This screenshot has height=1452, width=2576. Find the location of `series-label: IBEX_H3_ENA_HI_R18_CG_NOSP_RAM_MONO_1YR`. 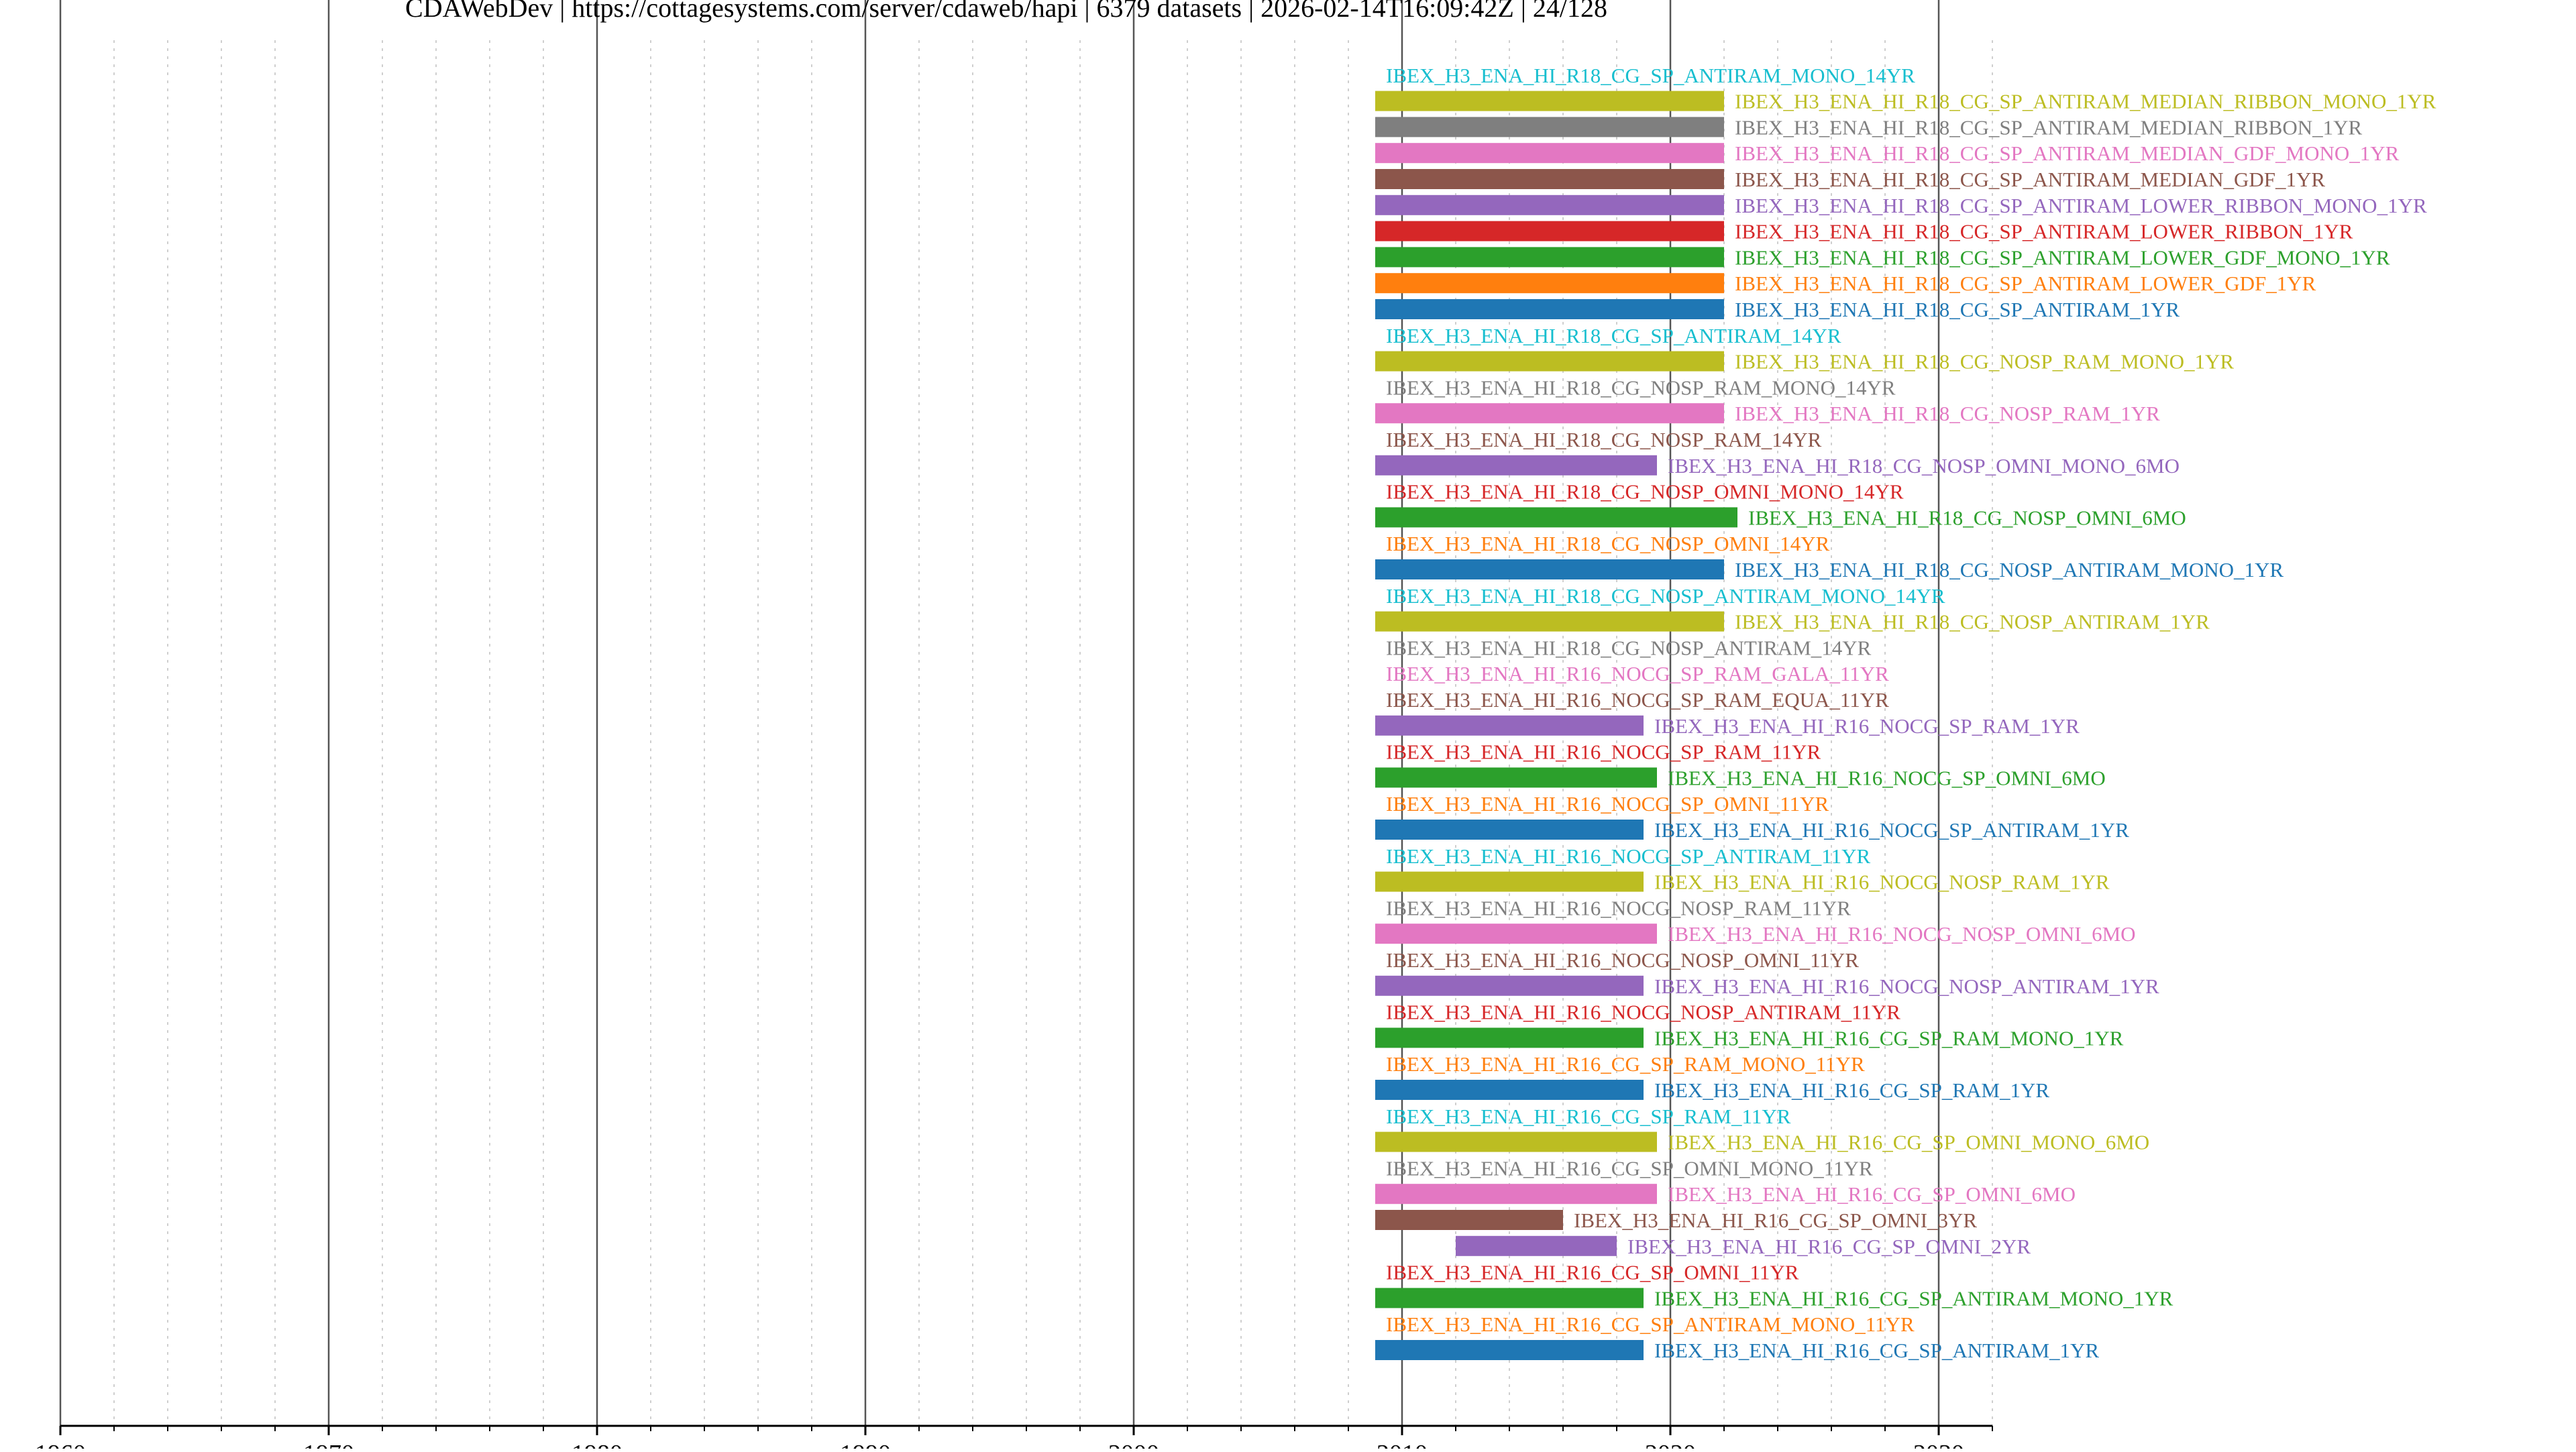

series-label: IBEX_H3_ENA_HI_R18_CG_NOSP_RAM_MONO_1YR is located at coordinates (1984, 362).